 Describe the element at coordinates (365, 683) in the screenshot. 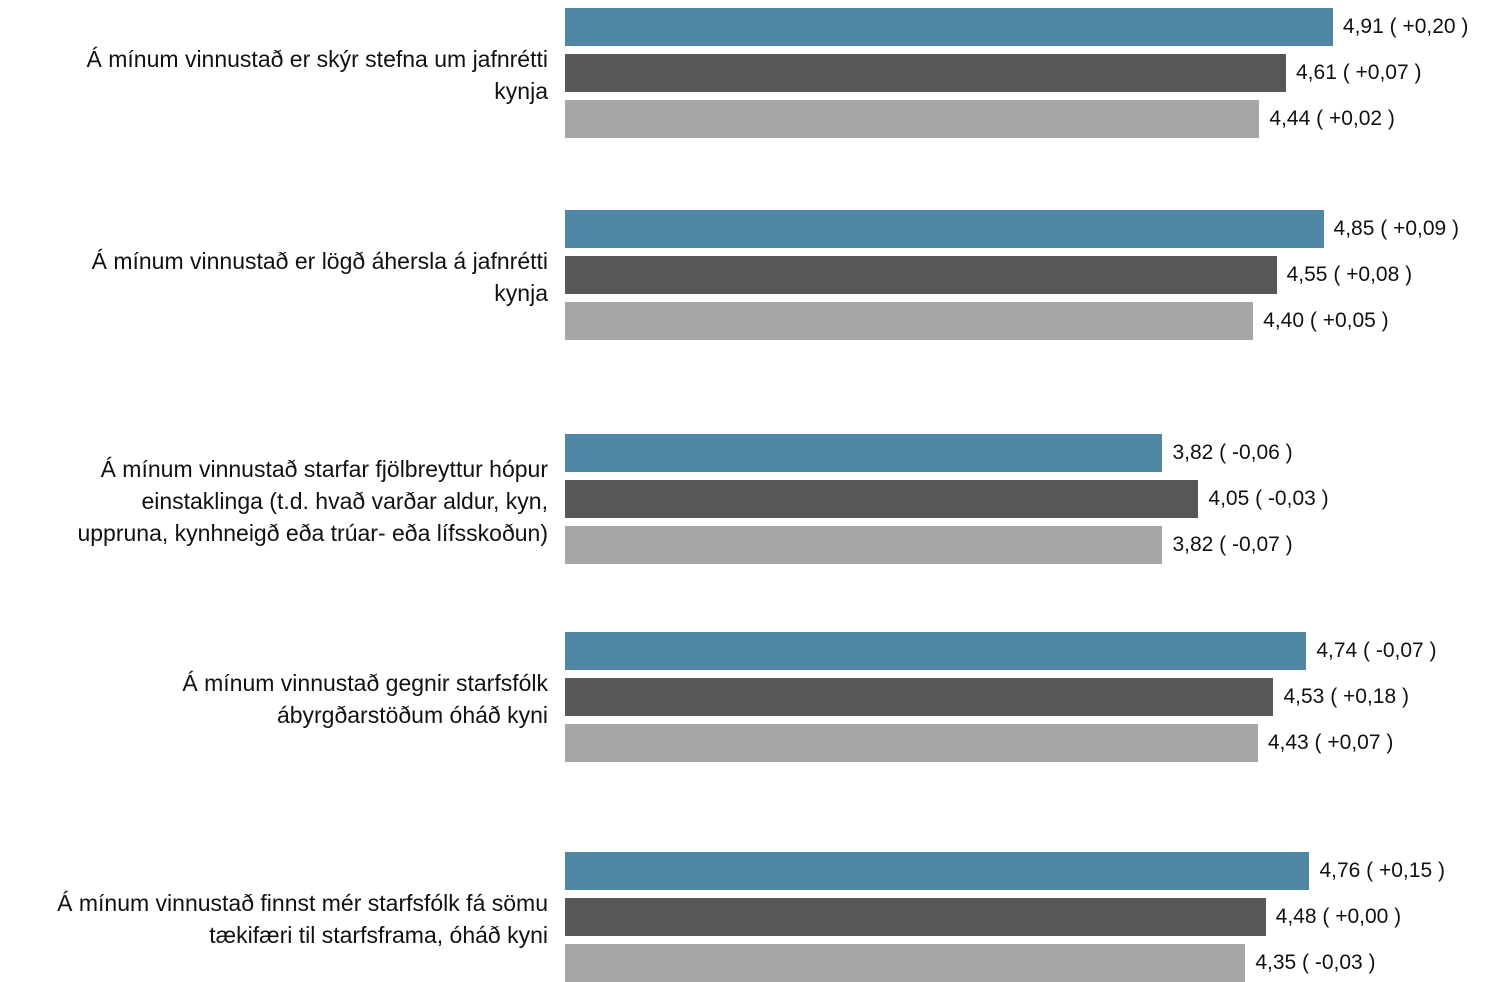

I see `category-label-line: Á mínum vinnustað gegnir starfsfólk` at that location.